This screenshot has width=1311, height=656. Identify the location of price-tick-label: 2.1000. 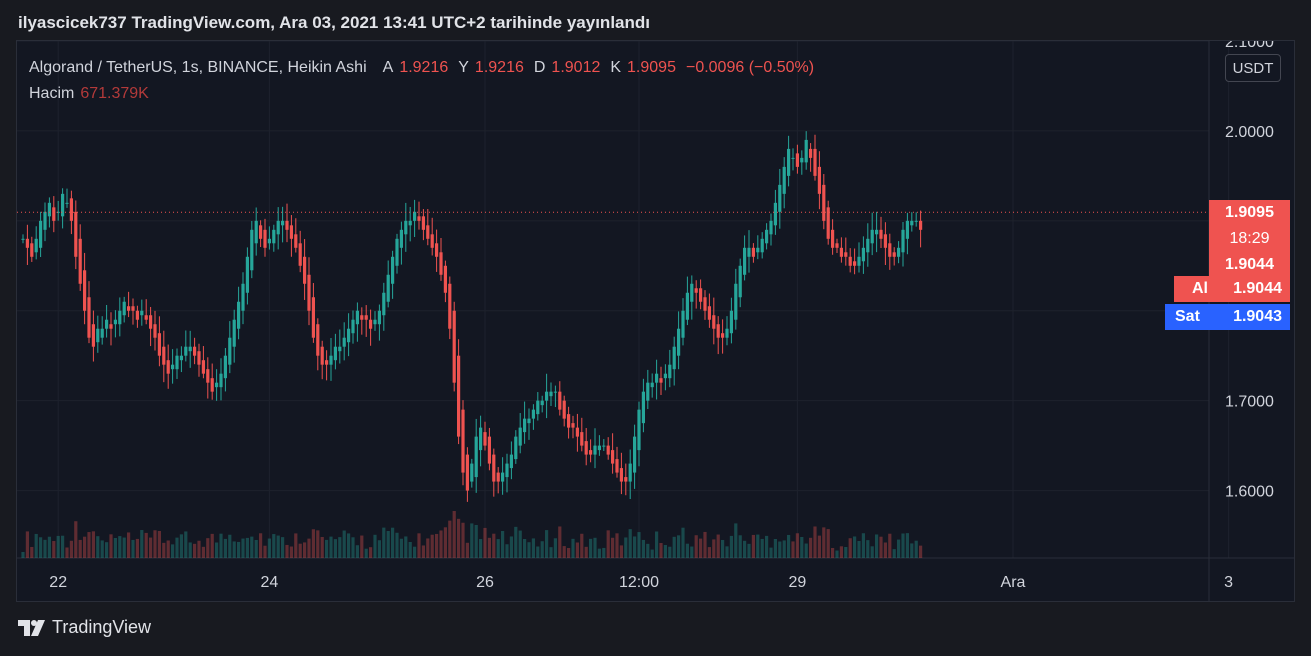
(1249, 46).